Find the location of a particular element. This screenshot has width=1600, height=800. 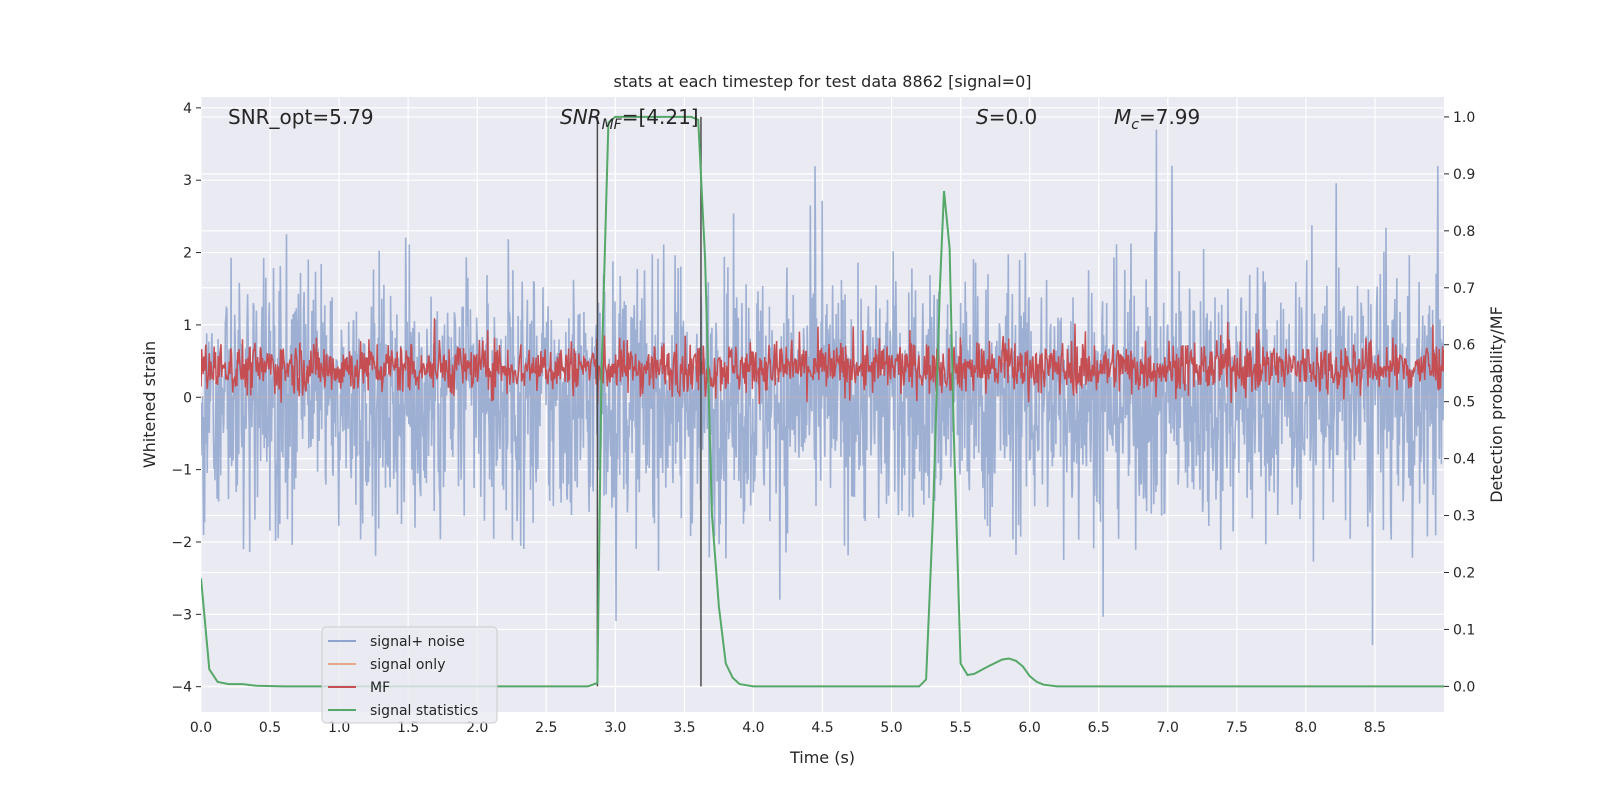

annotation-s-value: =0.0 is located at coordinates (1013, 117).